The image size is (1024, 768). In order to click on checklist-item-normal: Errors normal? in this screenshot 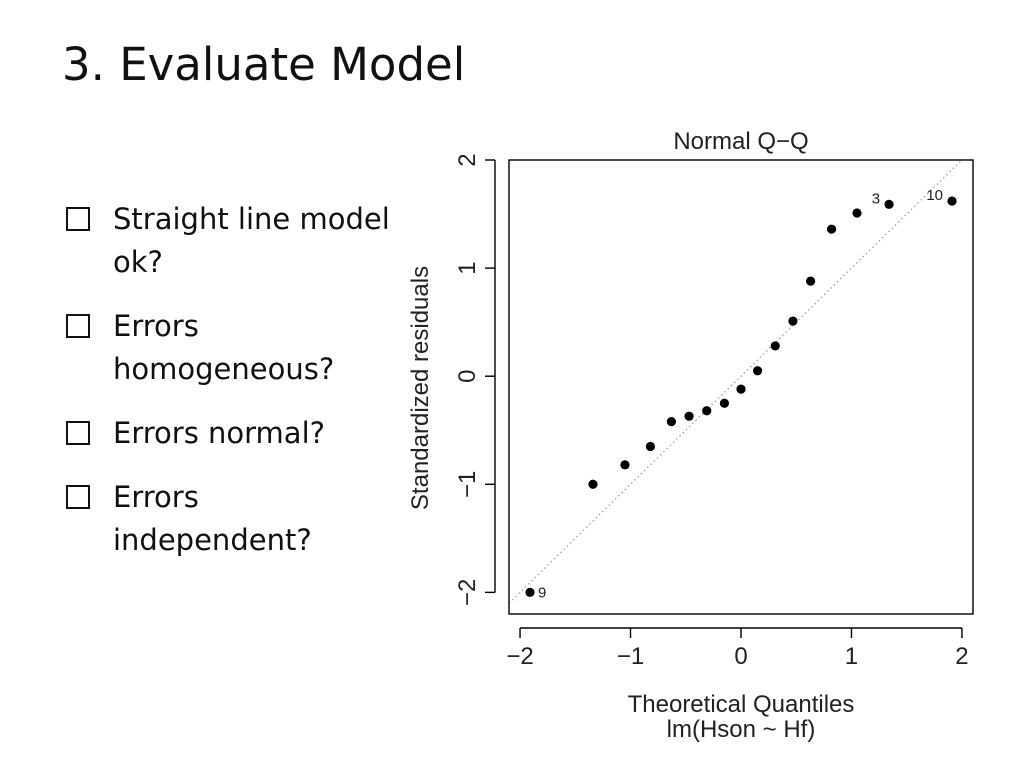, I will do `click(231, 433)`.